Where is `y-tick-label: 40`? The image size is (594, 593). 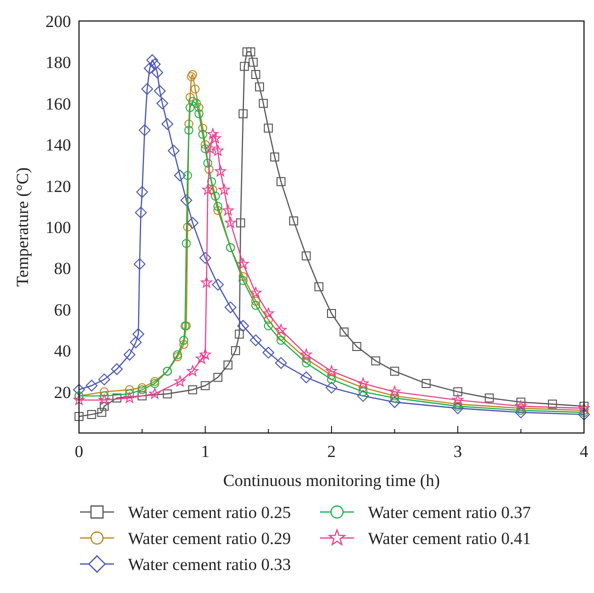
y-tick-label: 40 is located at coordinates (62, 351).